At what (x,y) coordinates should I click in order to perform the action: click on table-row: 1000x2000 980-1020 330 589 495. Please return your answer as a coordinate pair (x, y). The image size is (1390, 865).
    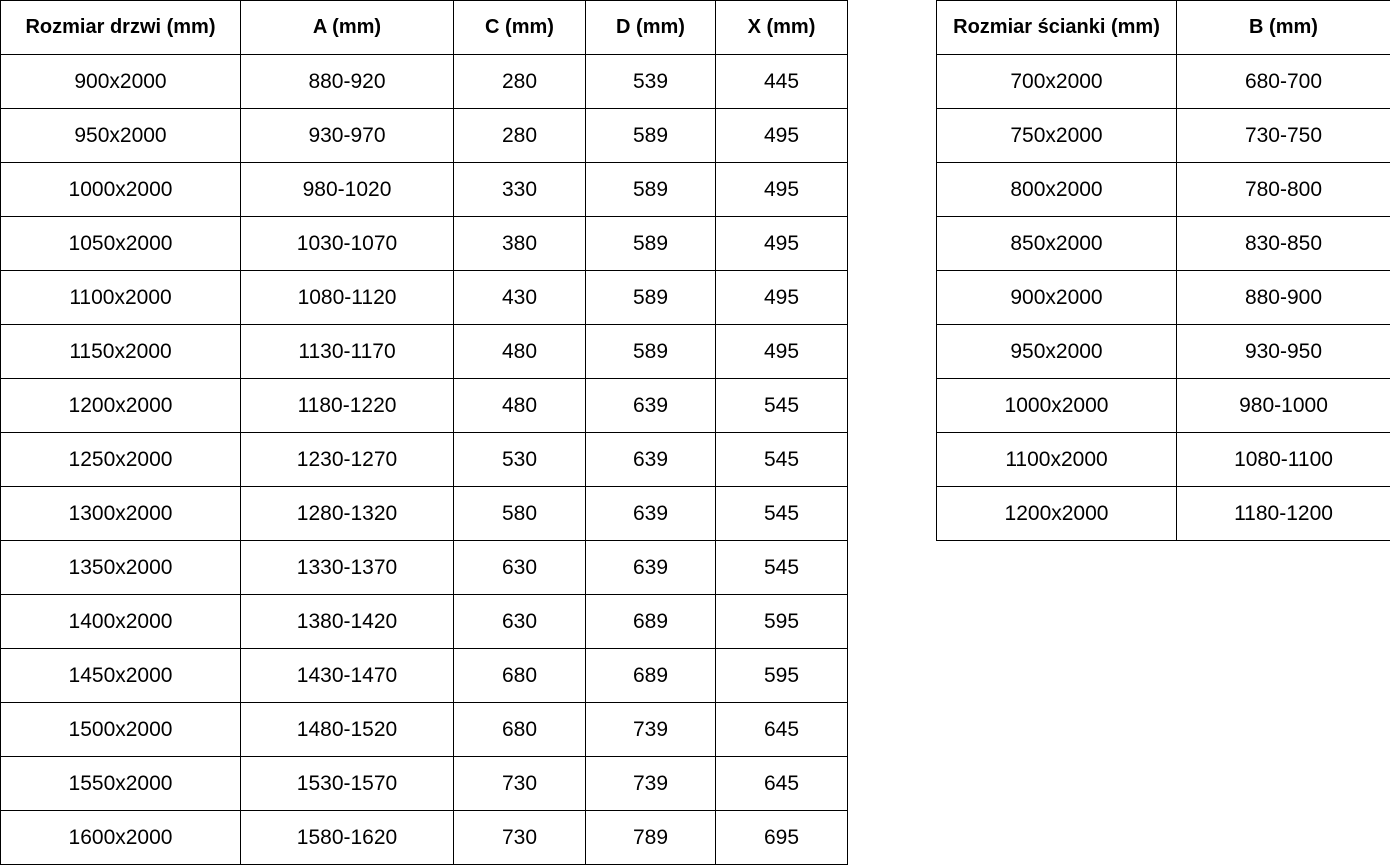
    Looking at the image, I should click on (424, 189).